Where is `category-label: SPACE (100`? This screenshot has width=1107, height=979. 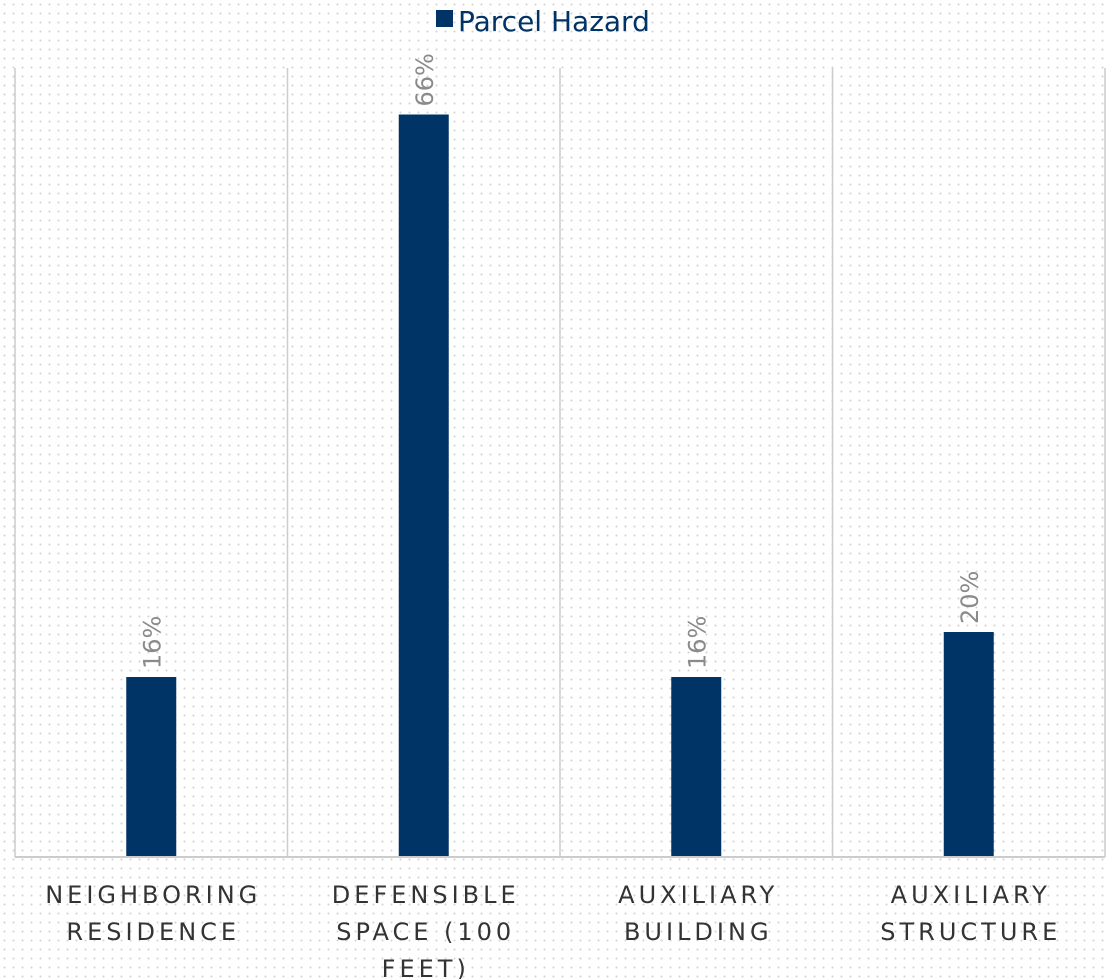
category-label: SPACE (100 is located at coordinates (425, 932).